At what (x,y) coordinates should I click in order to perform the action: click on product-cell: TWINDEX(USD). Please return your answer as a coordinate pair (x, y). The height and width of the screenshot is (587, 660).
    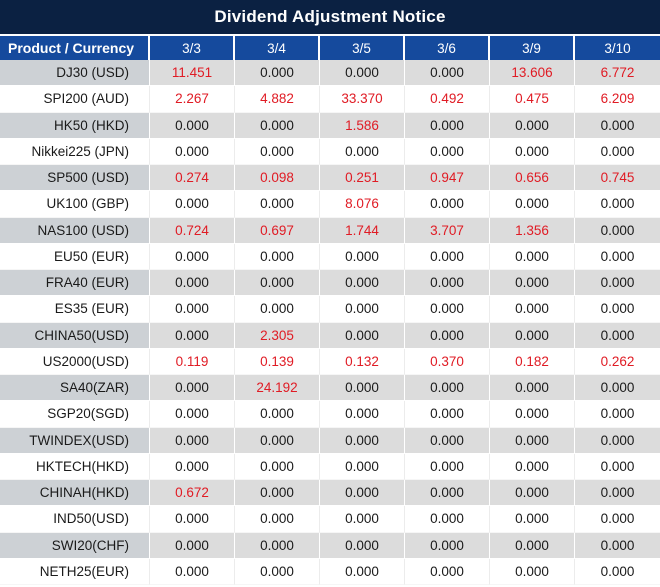
    Looking at the image, I should click on (75, 440).